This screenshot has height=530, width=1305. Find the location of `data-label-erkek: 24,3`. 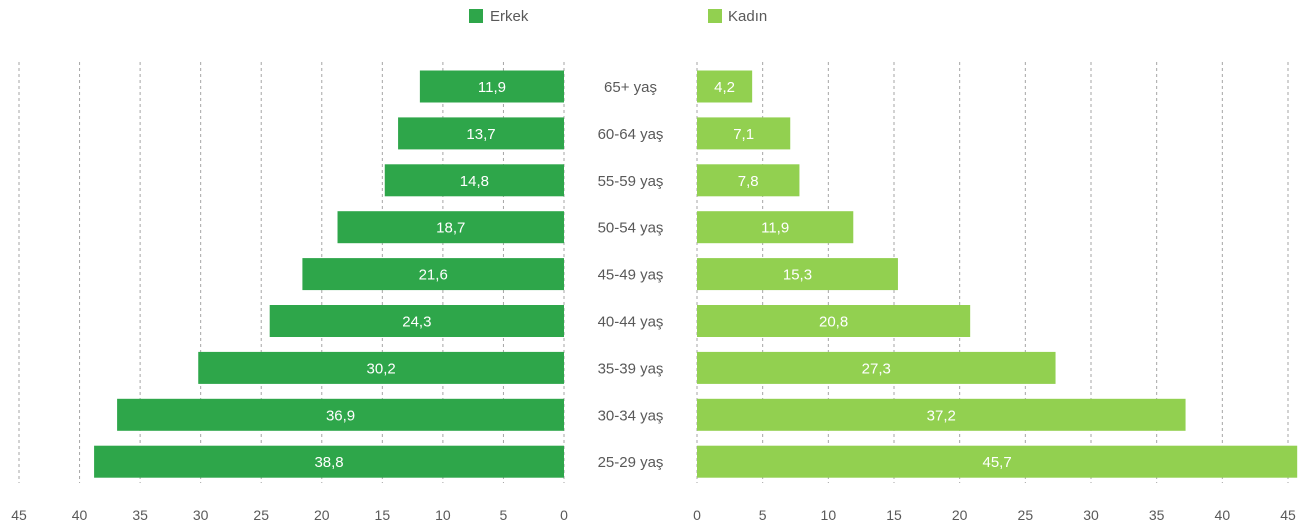

data-label-erkek: 24,3 is located at coordinates (416, 322).